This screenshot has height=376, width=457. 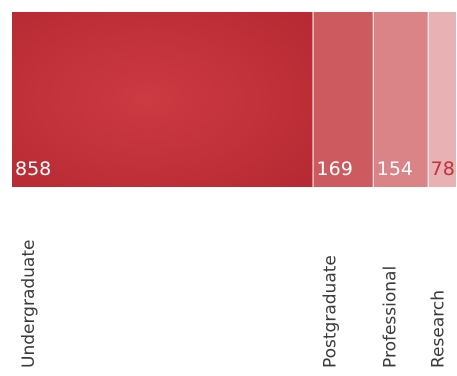 I want to click on value-labels-group: 858 169 154 78, so click(x=235, y=169).